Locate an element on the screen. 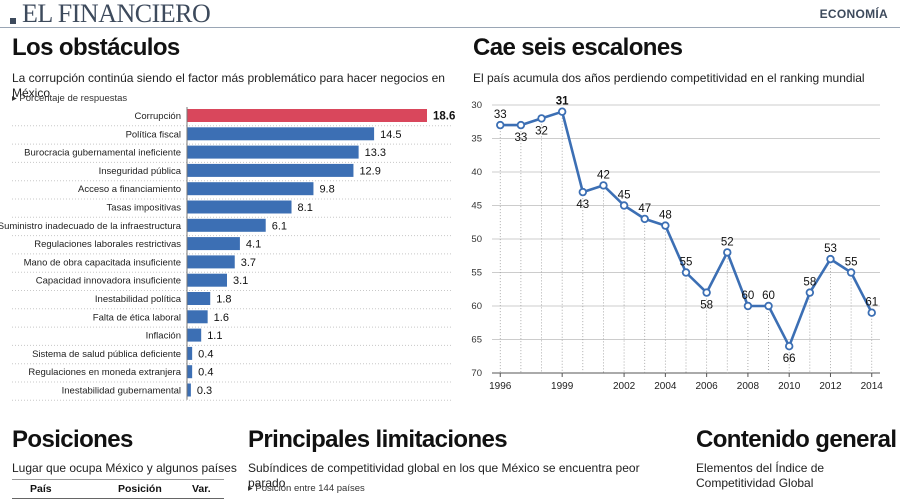 This screenshot has width=900, height=500. triangle-marker-icon: ▸ is located at coordinates (250, 488).